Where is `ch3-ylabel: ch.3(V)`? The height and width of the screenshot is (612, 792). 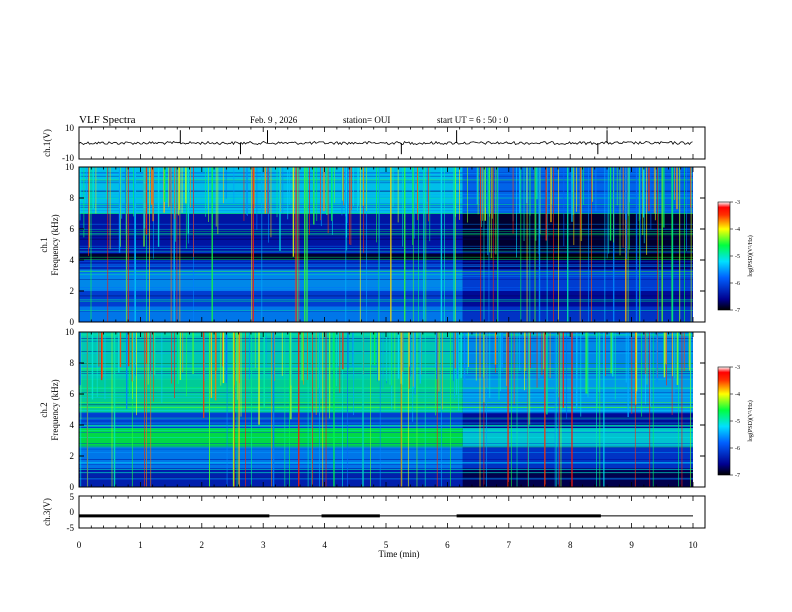
ch3-ylabel: ch.3(V) is located at coordinates (47, 512).